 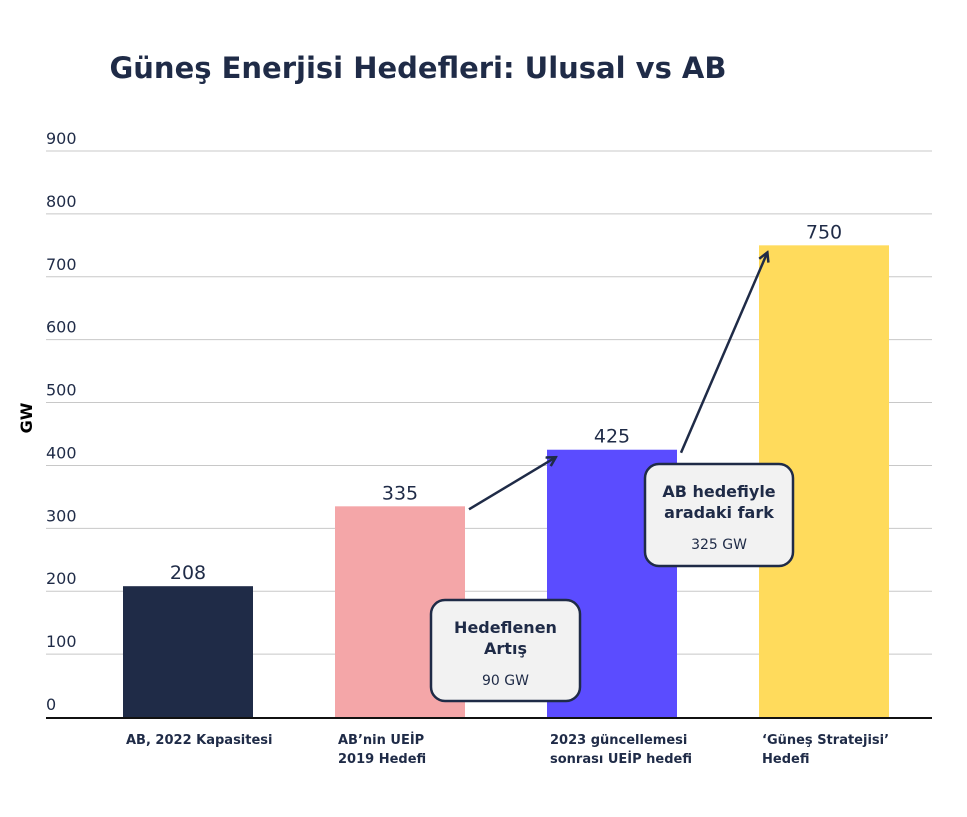 What do you see at coordinates (61, 452) in the screenshot?
I see `y-tick-label: 400` at bounding box center [61, 452].